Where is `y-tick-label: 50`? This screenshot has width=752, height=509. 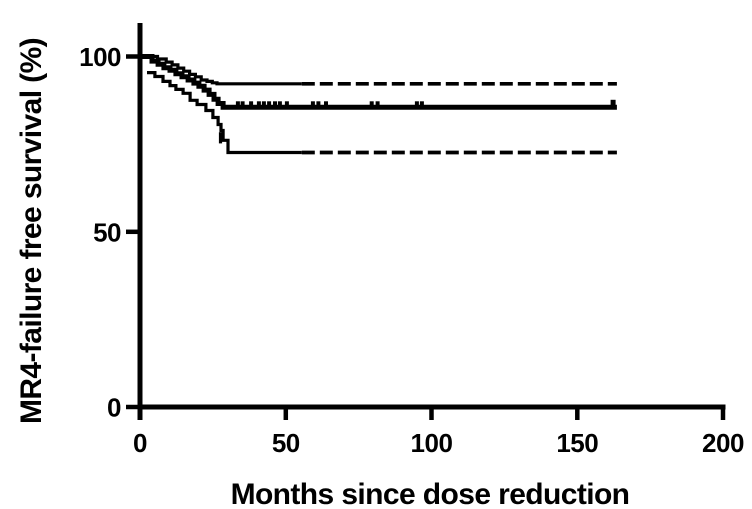
y-tick-label: 50 is located at coordinates (107, 232).